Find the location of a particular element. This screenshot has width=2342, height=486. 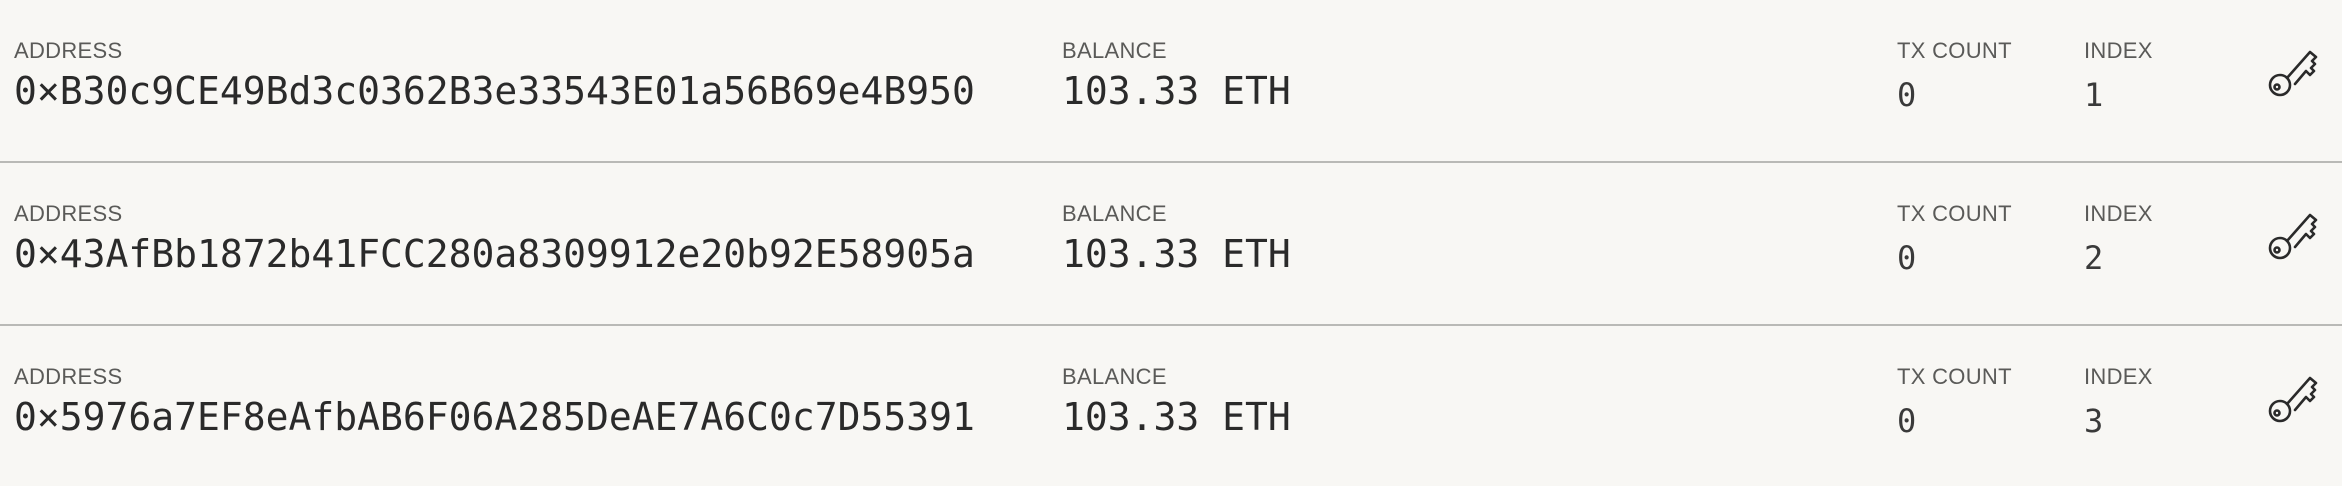

index-value: 1 is located at coordinates (2094, 95).